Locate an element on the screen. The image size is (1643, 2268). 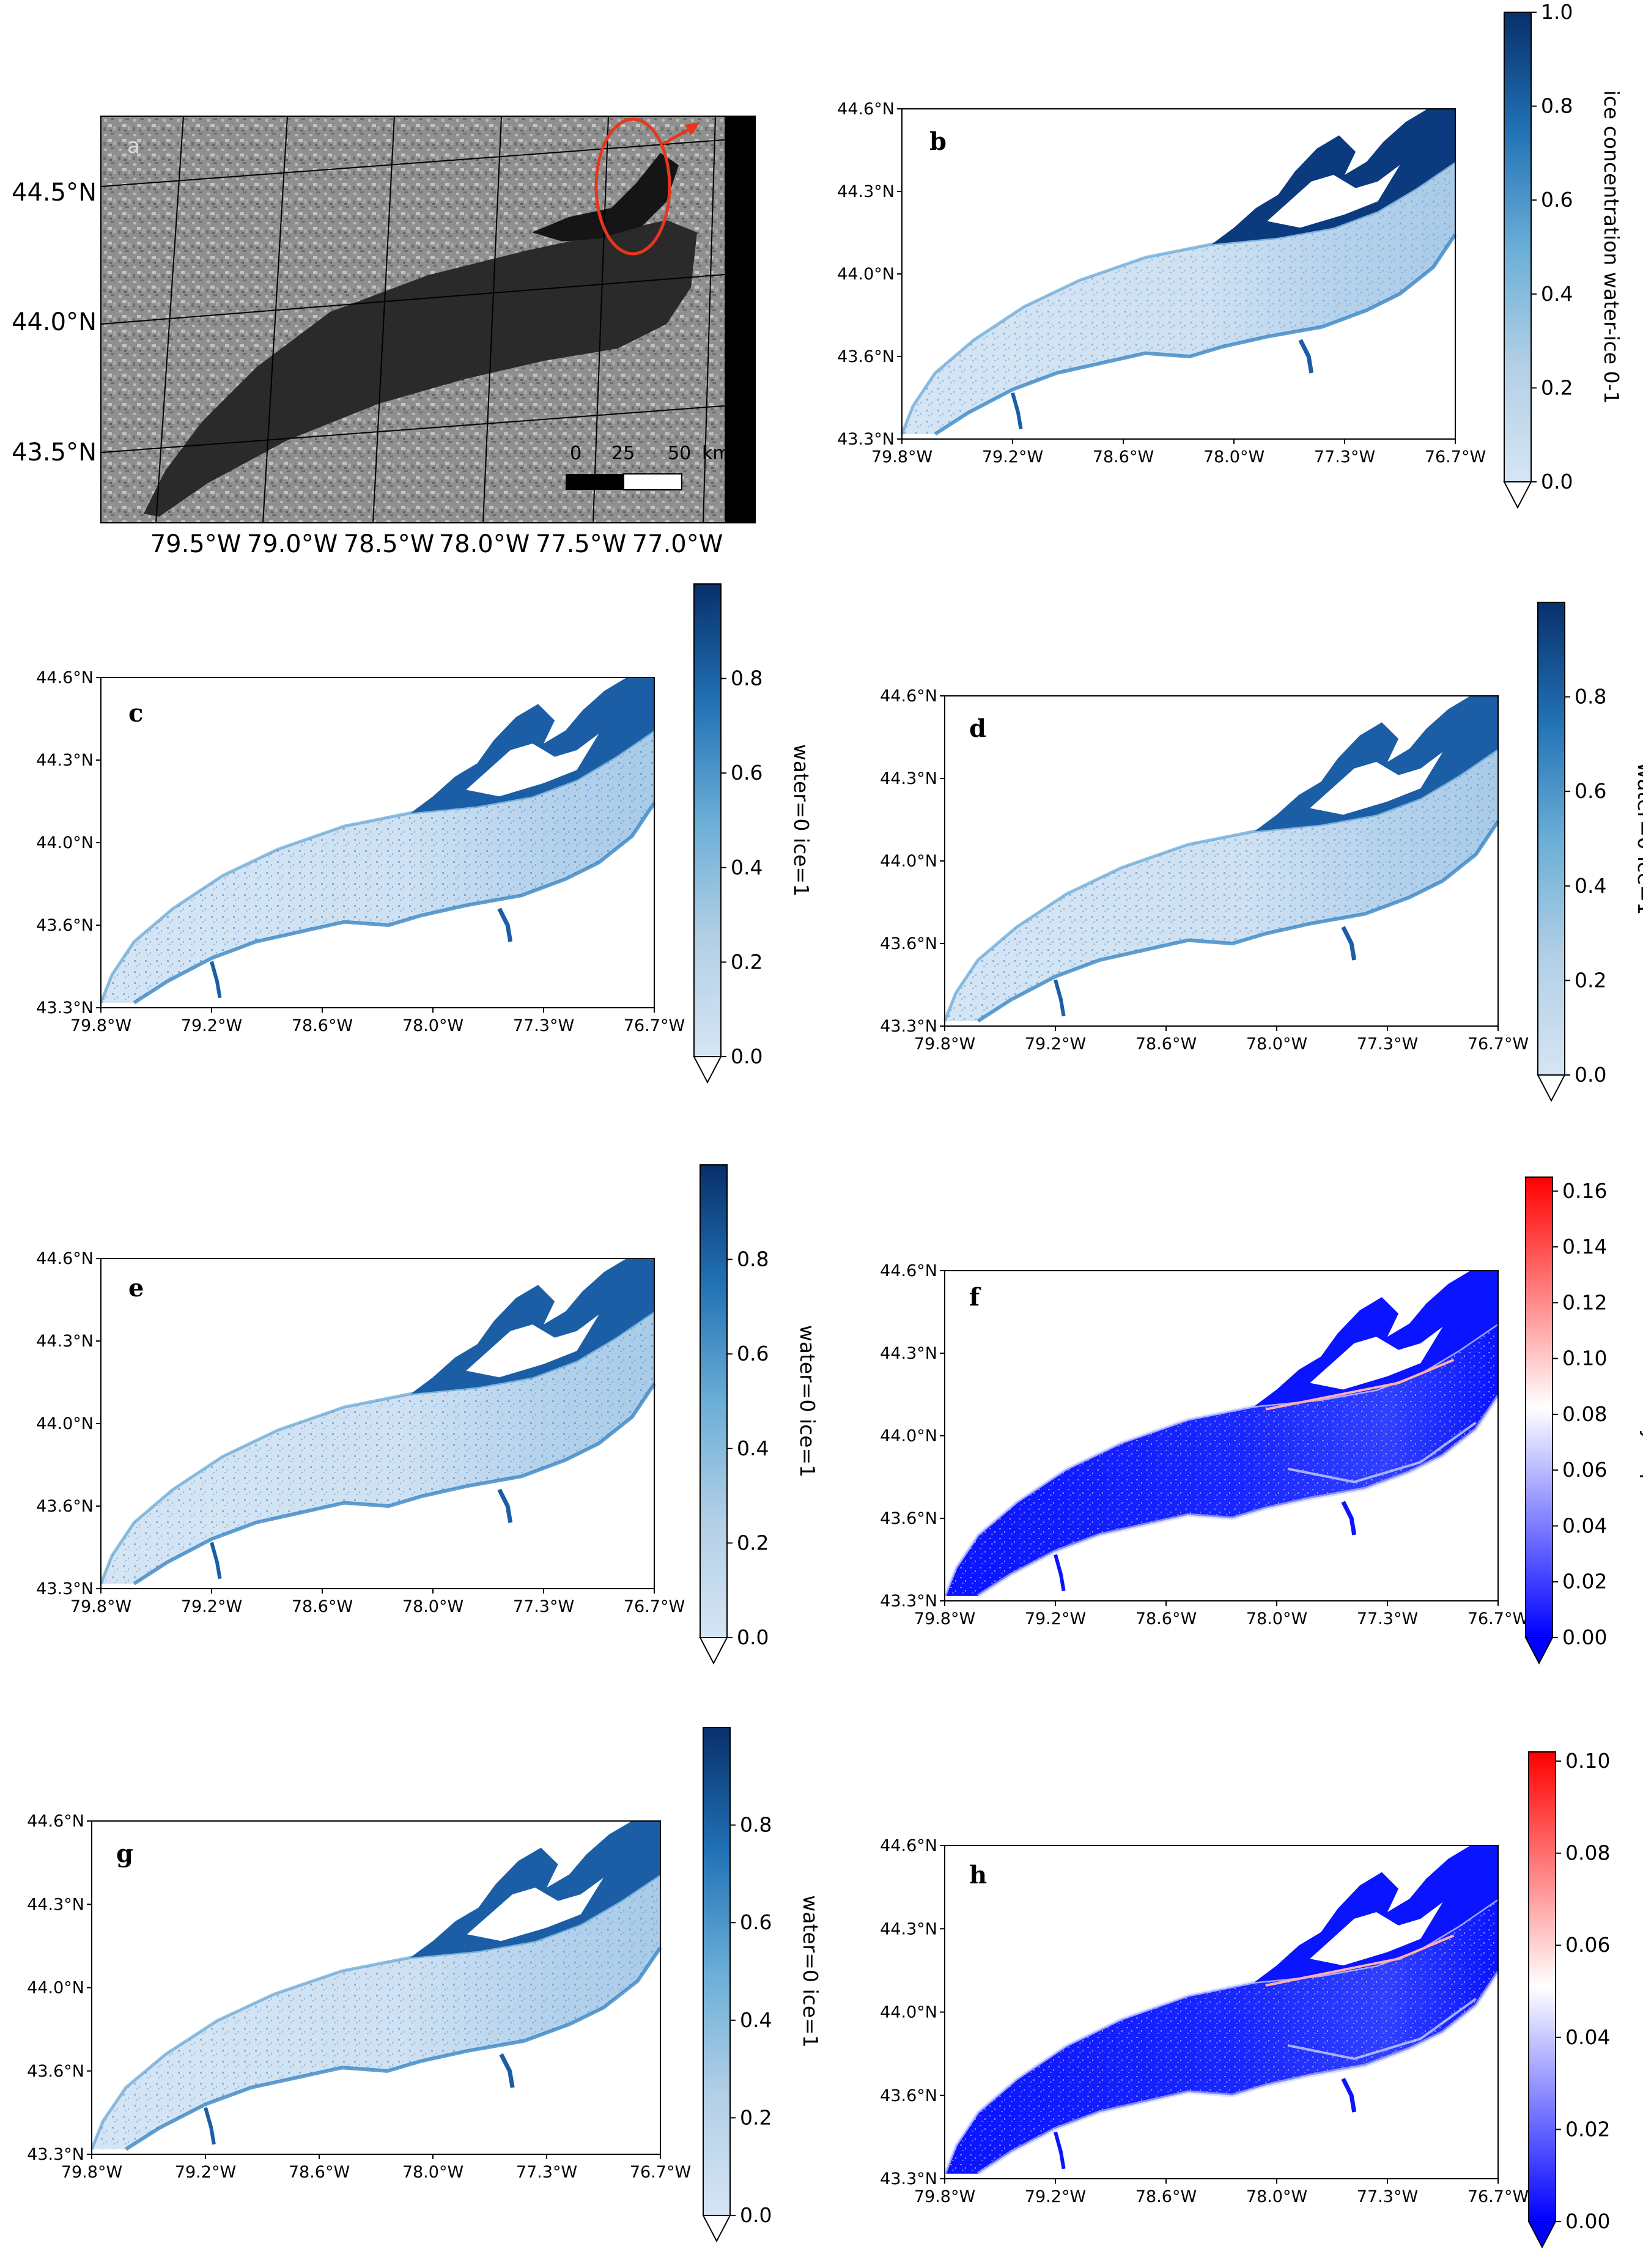
land-peninsula-c is located at coordinates (532, 765).